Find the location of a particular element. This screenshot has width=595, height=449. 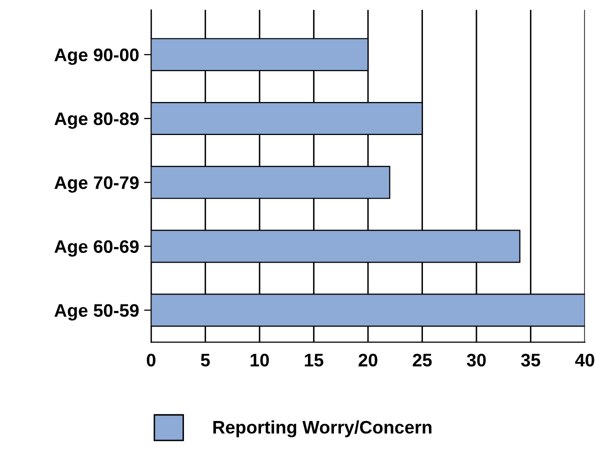

x-tick-label: 10 is located at coordinates (259, 360).